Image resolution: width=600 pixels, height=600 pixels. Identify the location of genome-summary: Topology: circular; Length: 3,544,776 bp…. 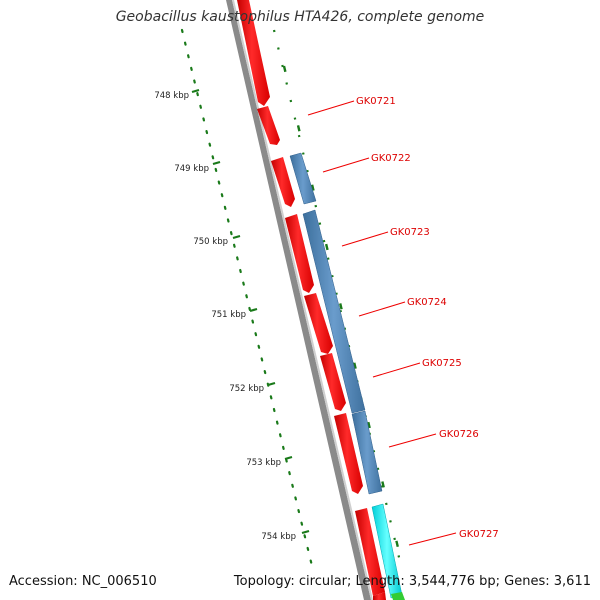
(412, 581).